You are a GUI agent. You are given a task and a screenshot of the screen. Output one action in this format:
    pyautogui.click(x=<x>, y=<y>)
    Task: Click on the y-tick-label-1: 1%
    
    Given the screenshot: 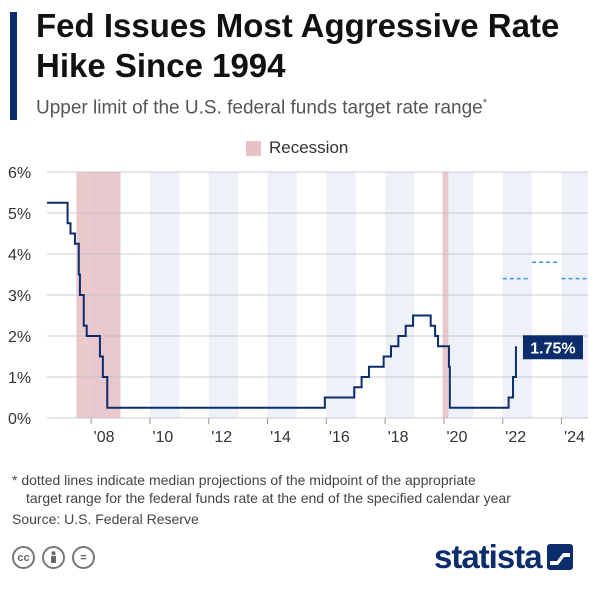 What is the action you would take?
    pyautogui.click(x=19, y=378)
    